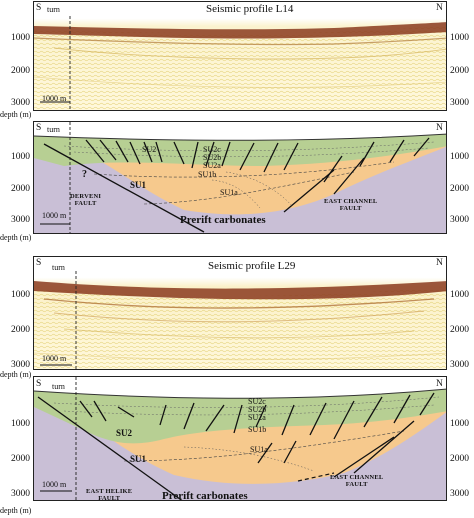  What do you see at coordinates (84, 174) in the screenshot?
I see `unknown-marker: ?` at bounding box center [84, 174].